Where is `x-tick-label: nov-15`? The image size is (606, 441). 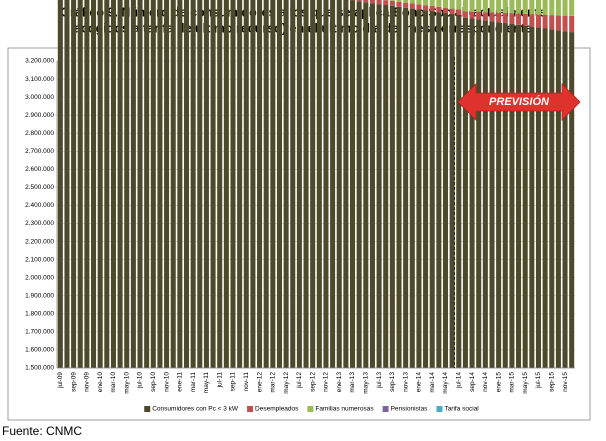
x-tick-label: nov-15 is located at coordinates (565, 382).